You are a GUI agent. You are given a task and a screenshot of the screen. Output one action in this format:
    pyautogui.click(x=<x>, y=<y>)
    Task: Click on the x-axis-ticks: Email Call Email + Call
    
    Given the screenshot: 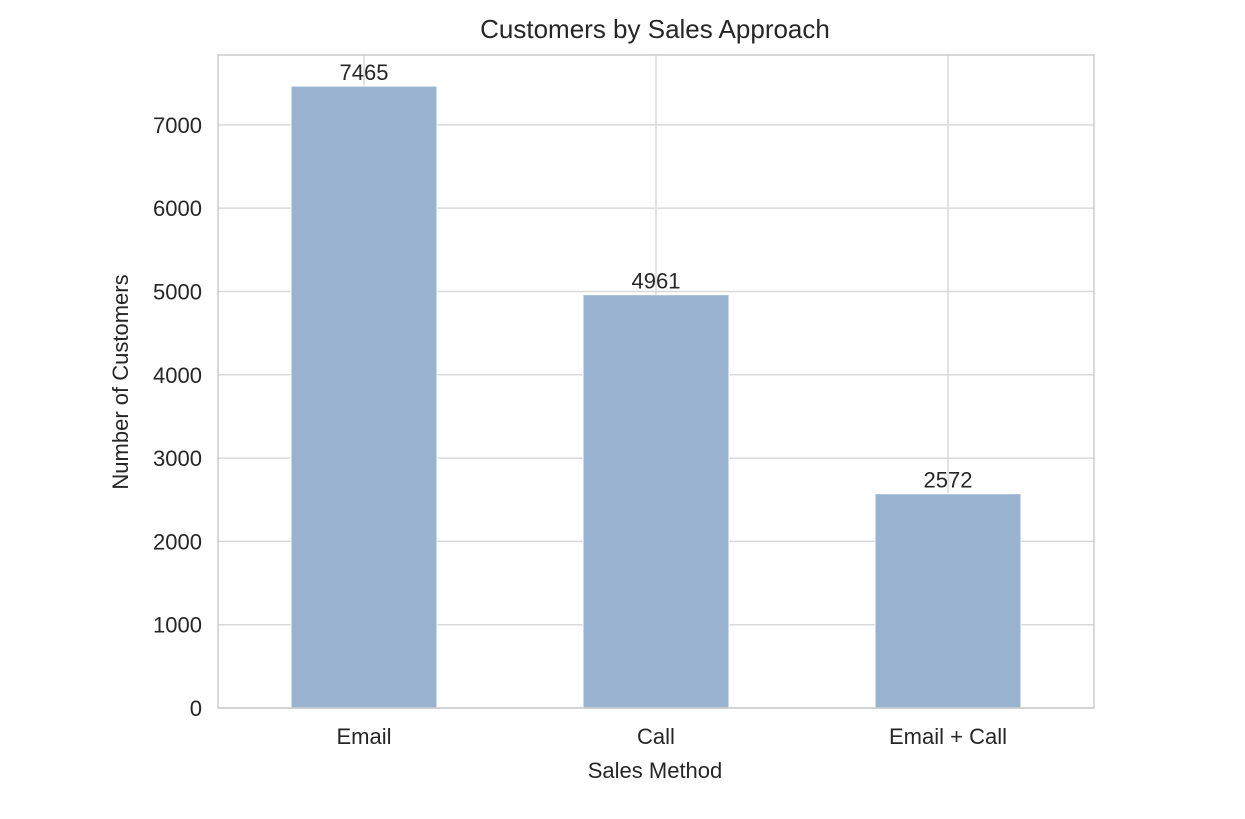 What is the action you would take?
    pyautogui.click(x=671, y=736)
    